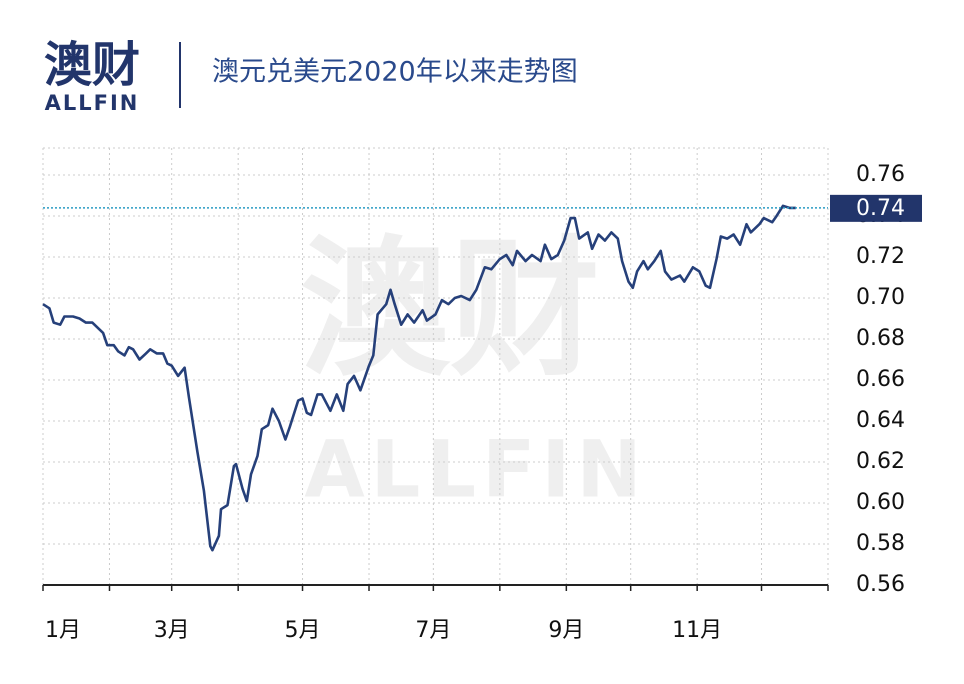 Image resolution: width=964 pixels, height=684 pixels. I want to click on x-tick-label: 11月, so click(697, 630).